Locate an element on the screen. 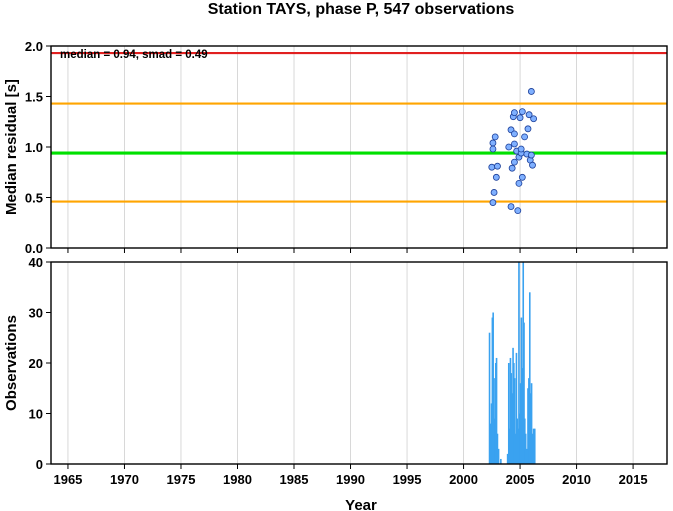 This screenshot has height=511, width=673. x-tick-label: 1980 is located at coordinates (237, 479).